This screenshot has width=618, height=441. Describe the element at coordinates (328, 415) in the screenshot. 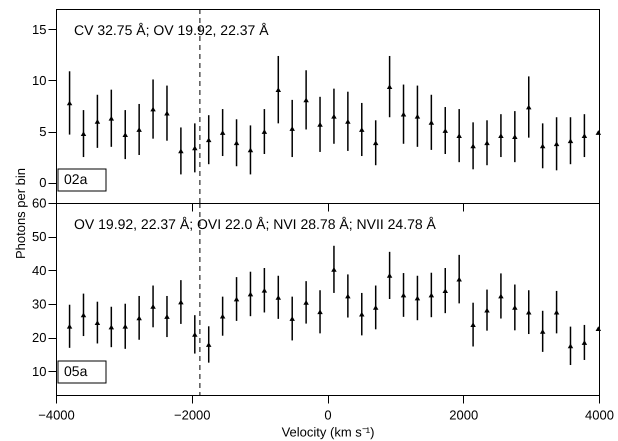

I see `x-tick-label: 0` at that location.